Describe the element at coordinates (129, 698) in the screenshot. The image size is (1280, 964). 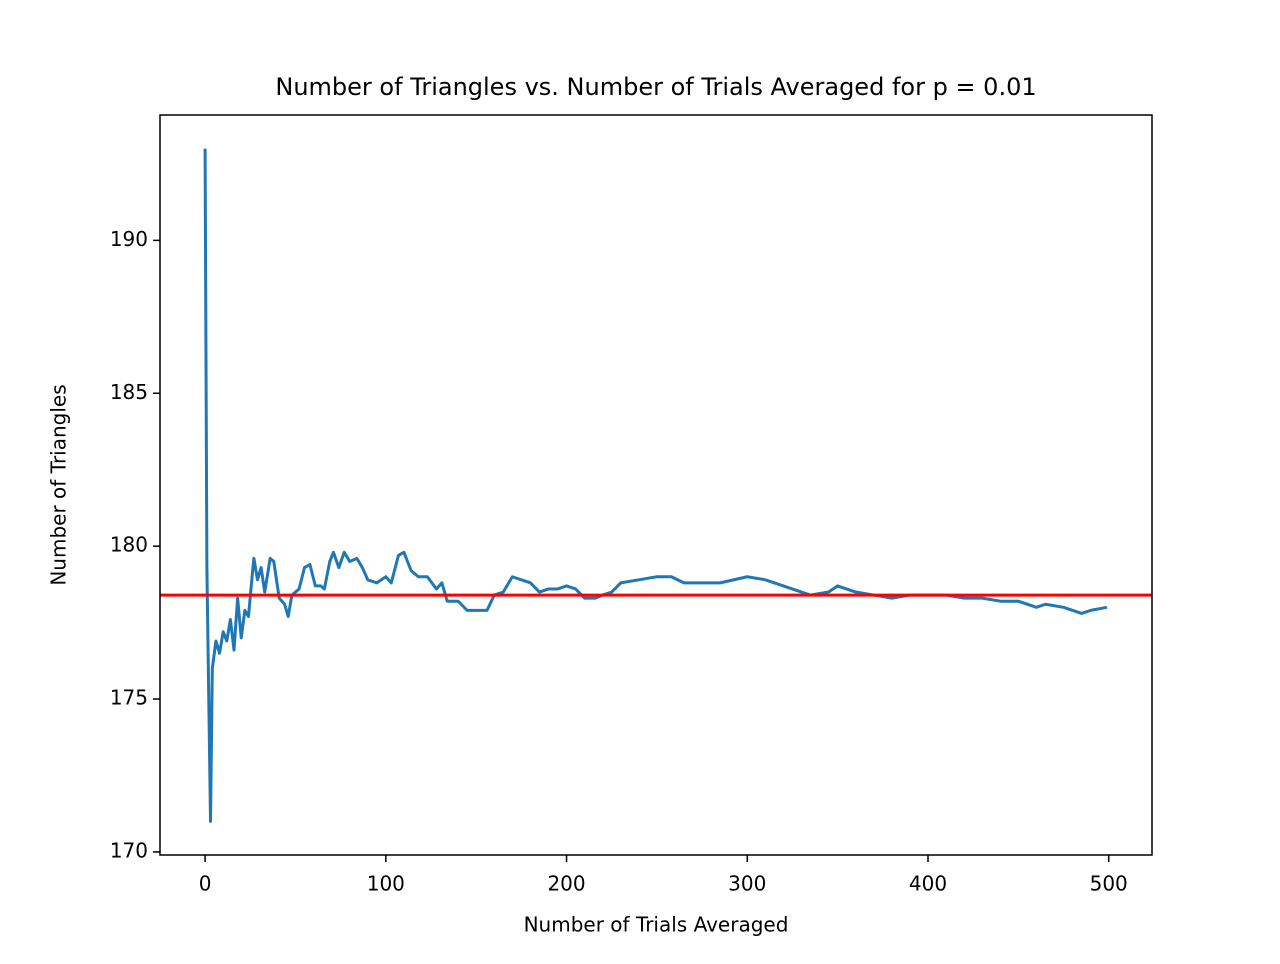
I see `y-tick-label: 175` at that location.